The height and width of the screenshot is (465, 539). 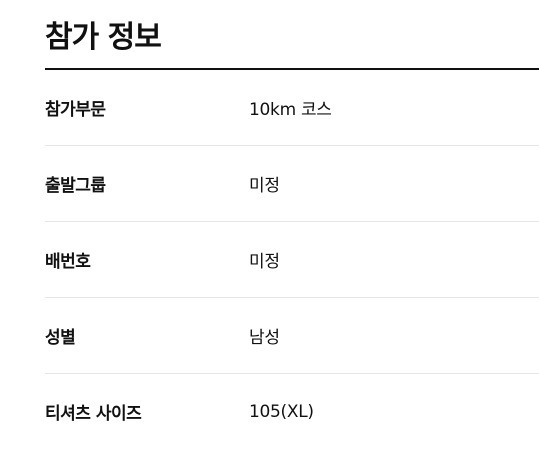 I want to click on info-row-start-group: 출발그룹 미정, so click(x=292, y=184).